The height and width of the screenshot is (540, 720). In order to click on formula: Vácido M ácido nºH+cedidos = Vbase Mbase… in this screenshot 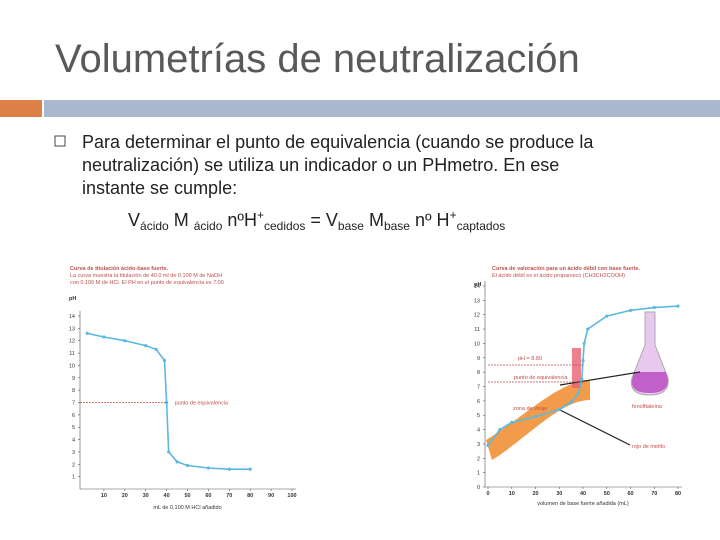, I will do `click(316, 220)`.